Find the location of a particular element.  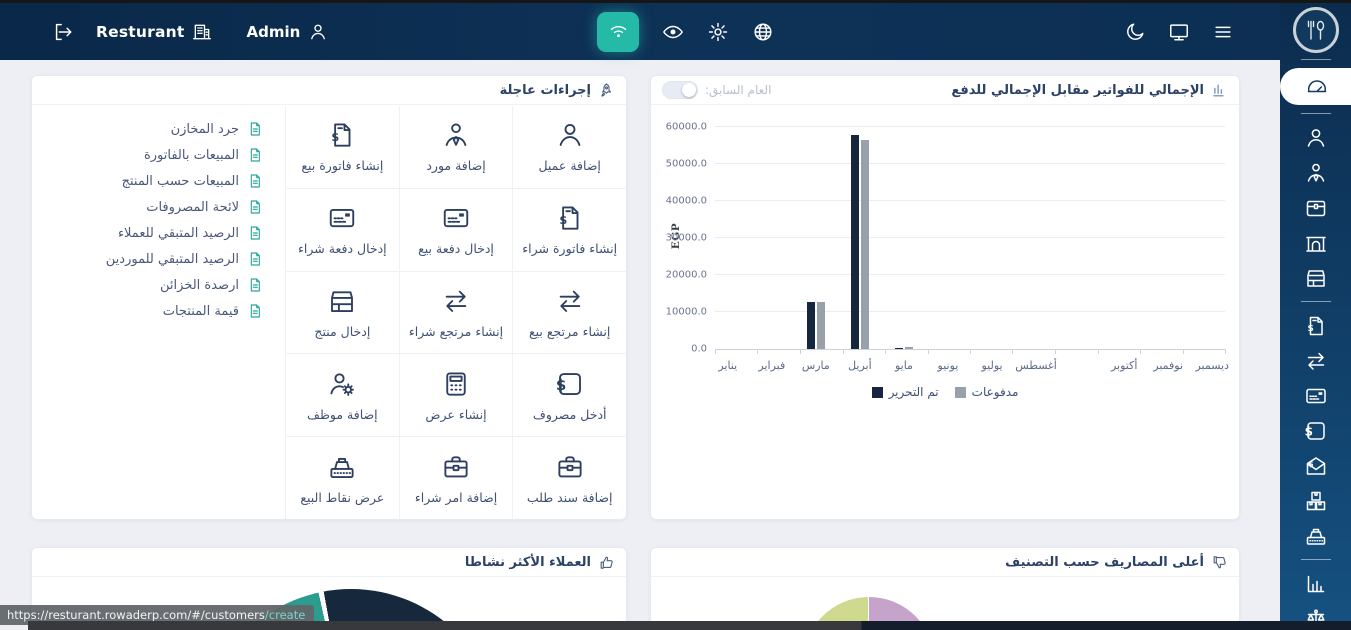

store-front-icon is located at coordinates (1316, 278).